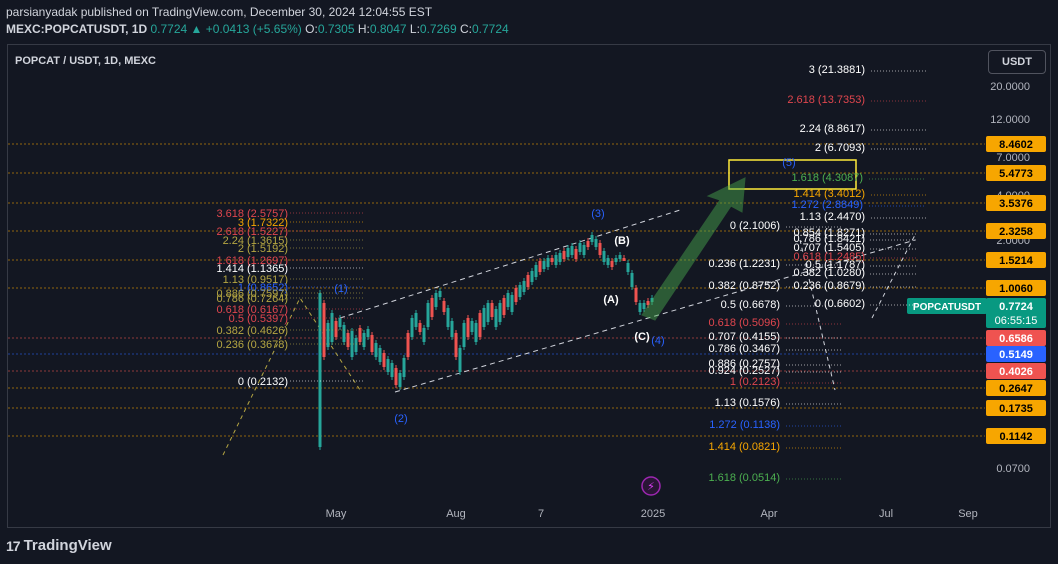  Describe the element at coordinates (622, 241) in the screenshot. I see `wave-label: (B)` at that location.